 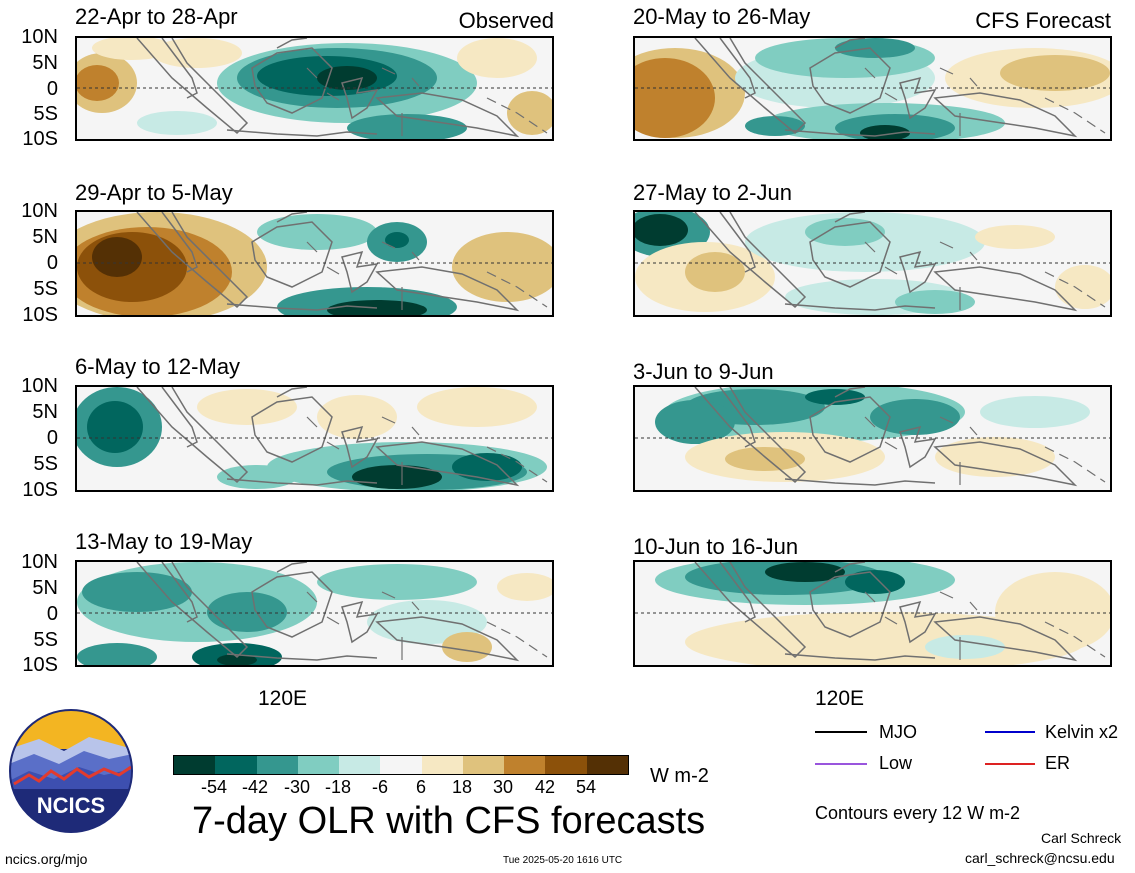 I want to click on colorbar-label: 30, so click(x=503, y=787).